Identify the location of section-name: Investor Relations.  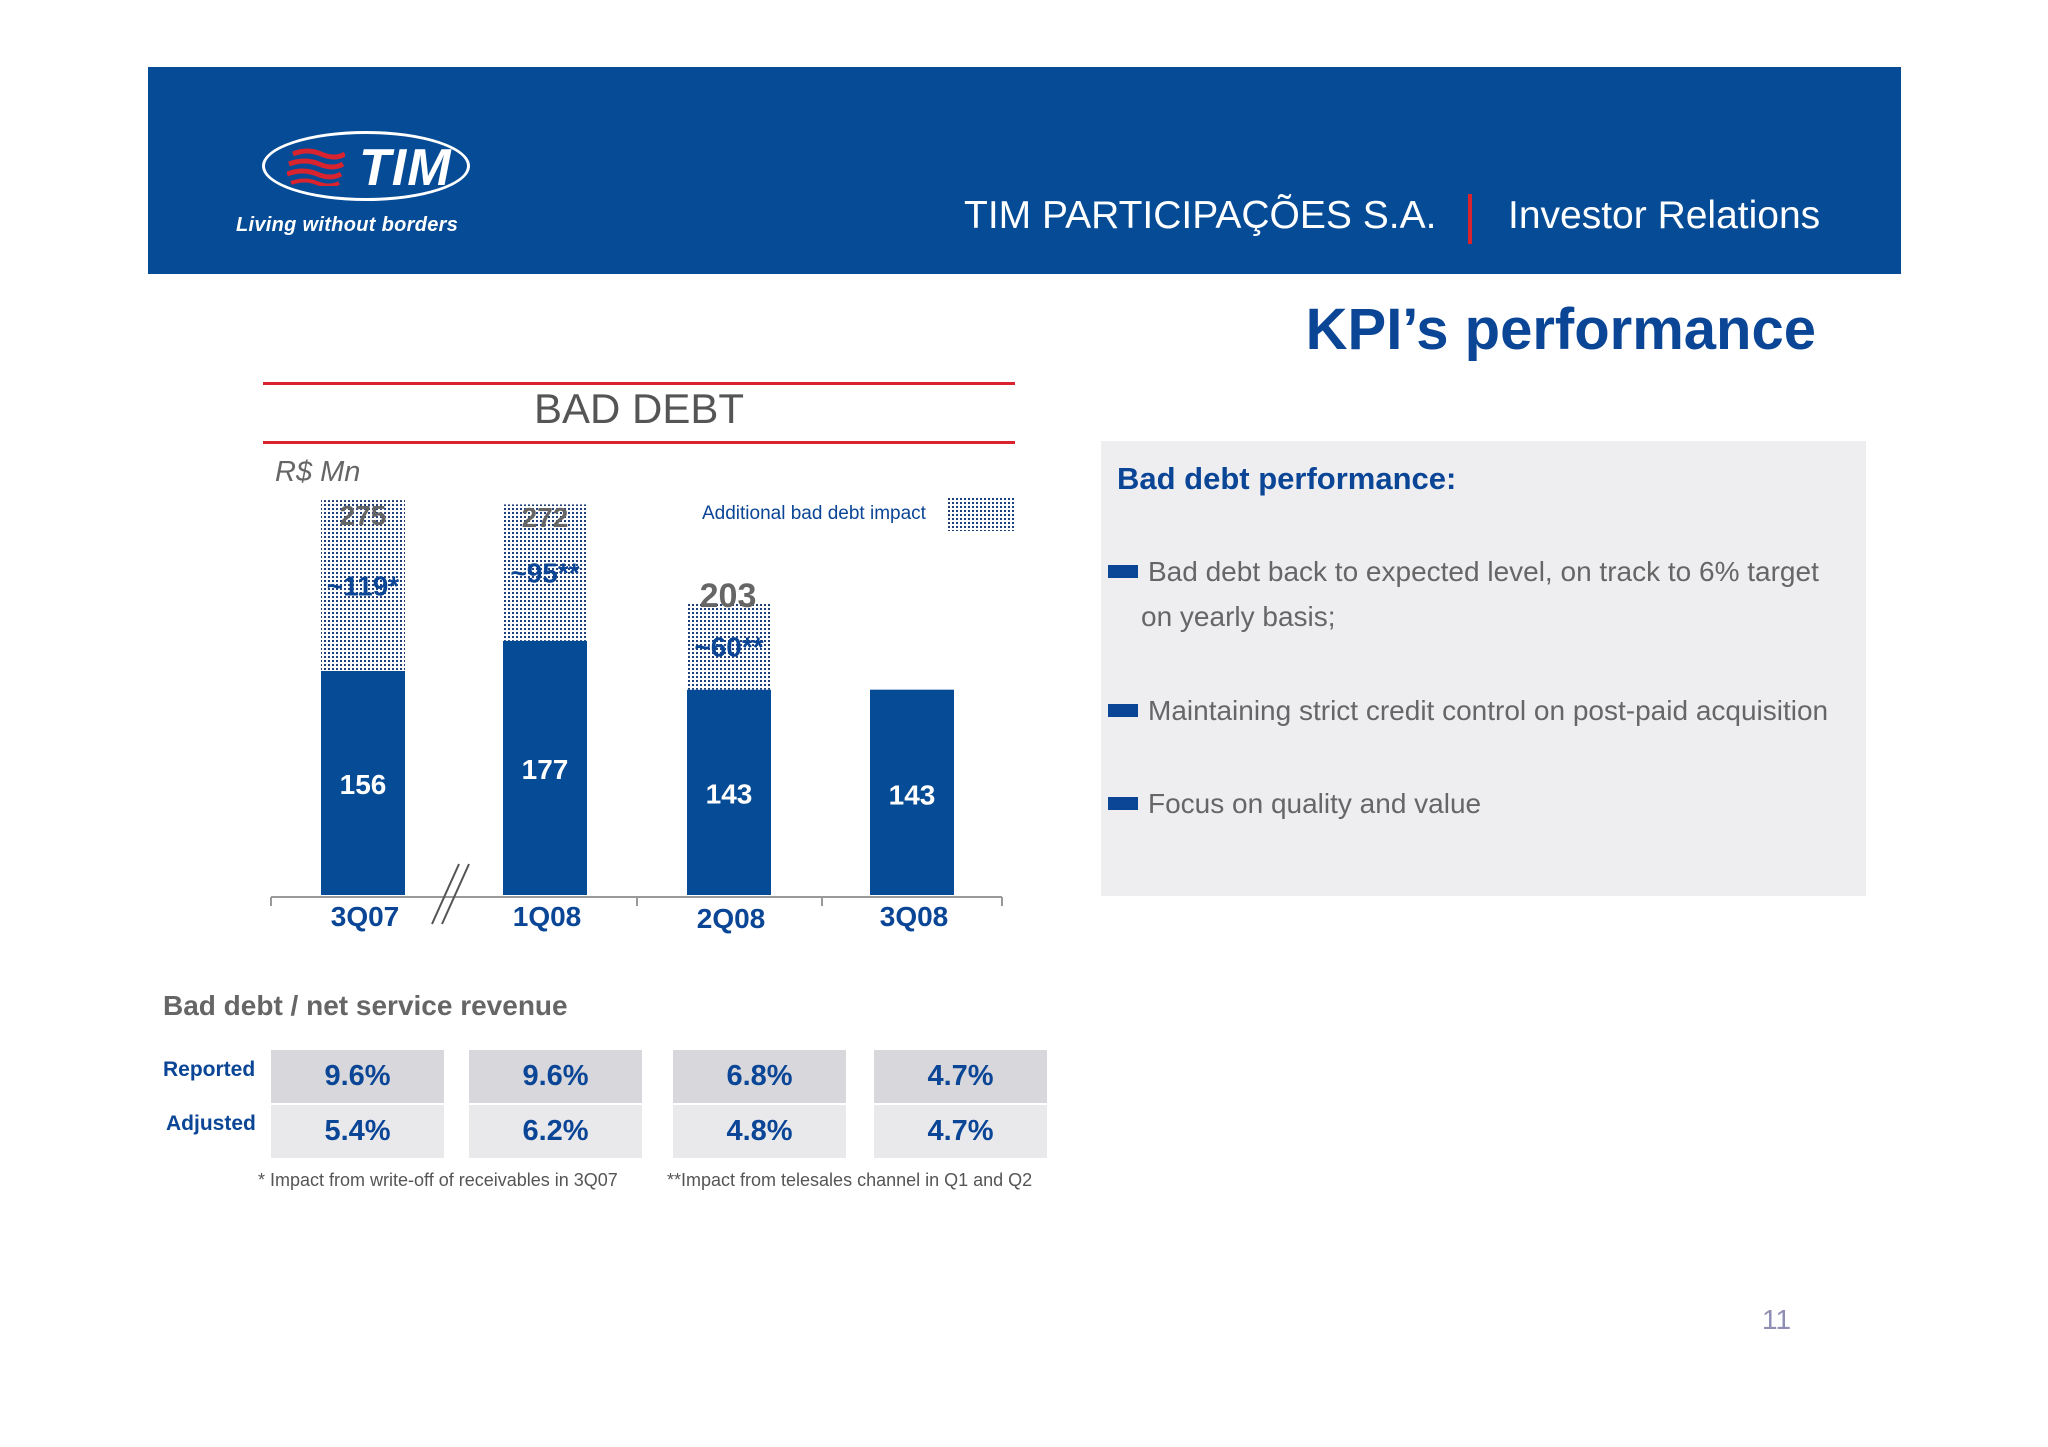
(1664, 215).